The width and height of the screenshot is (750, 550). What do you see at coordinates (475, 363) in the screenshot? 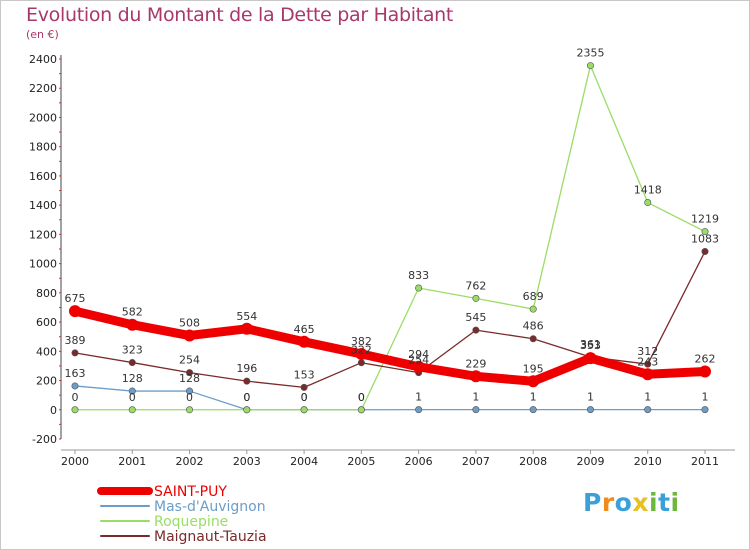
I see `data-label: 229` at bounding box center [475, 363].